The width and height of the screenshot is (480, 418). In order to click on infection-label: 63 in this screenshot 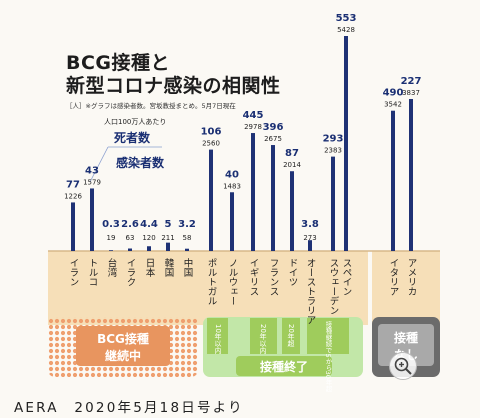, I will do `click(130, 238)`.